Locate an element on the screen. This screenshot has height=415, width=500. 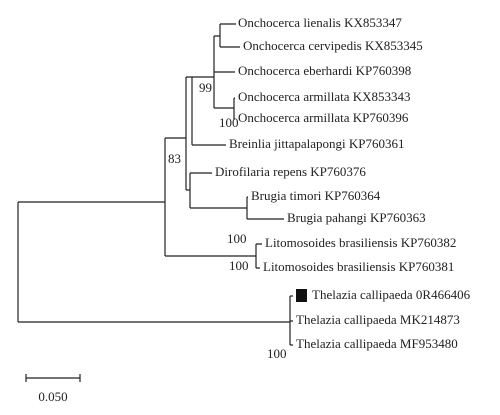
leaf-label: Thelazia callipaeda 0R466406 is located at coordinates (391, 294).